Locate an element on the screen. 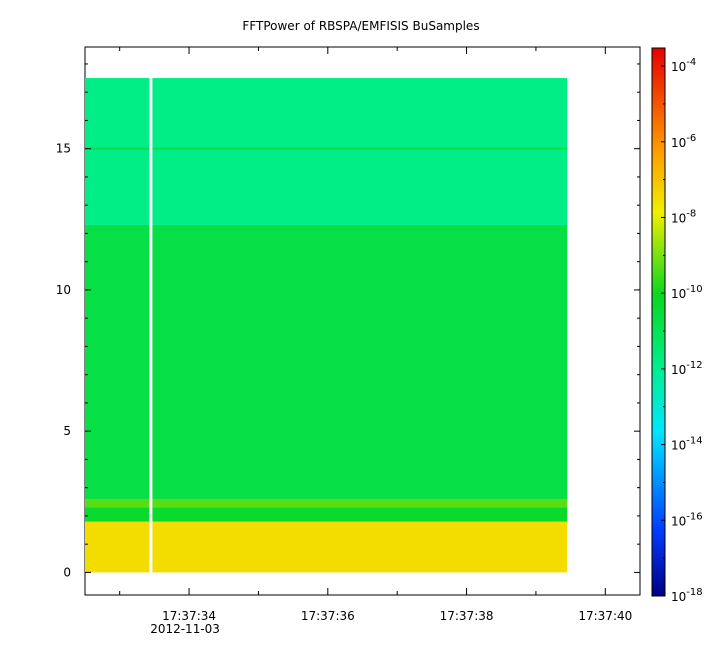  x-tick-label: 17:37:38 is located at coordinates (467, 616).